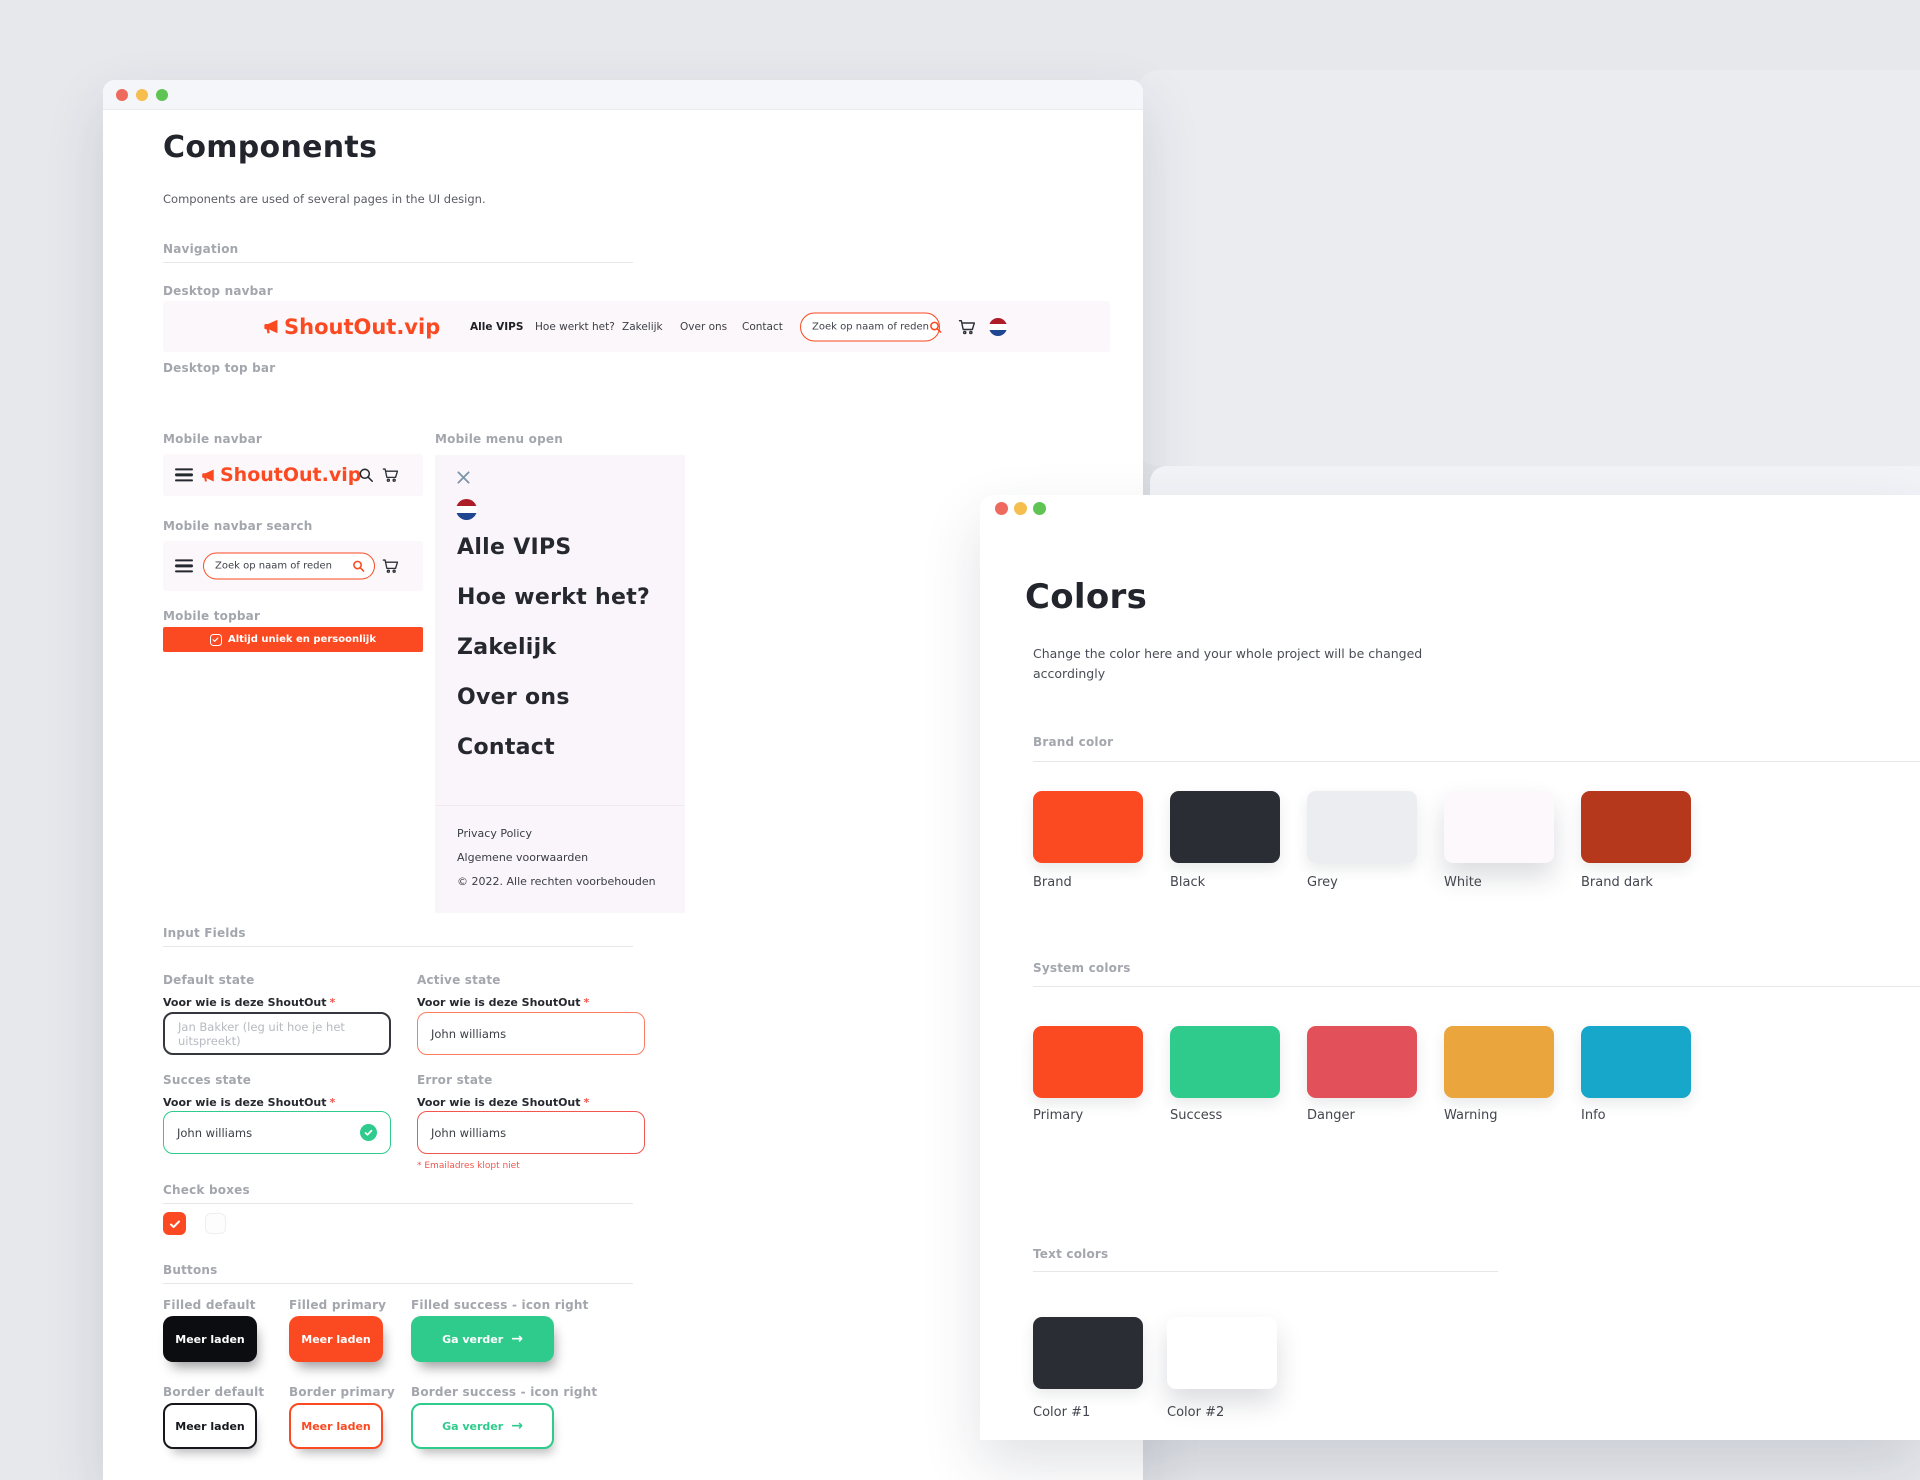  What do you see at coordinates (368, 1132) in the screenshot?
I see `success-check-icon` at bounding box center [368, 1132].